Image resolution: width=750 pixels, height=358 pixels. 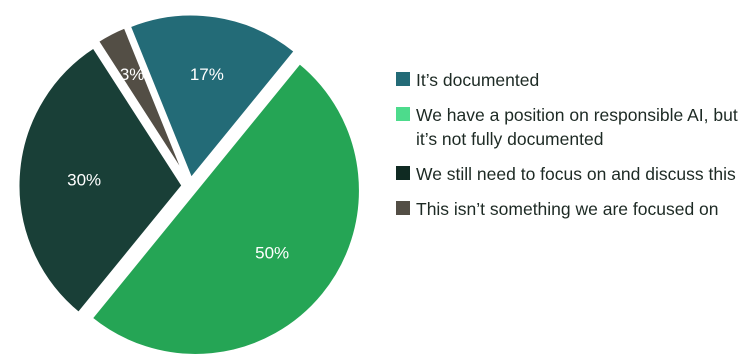 What do you see at coordinates (272, 252) in the screenshot?
I see `slice-position-not-documented-label: 50%` at bounding box center [272, 252].